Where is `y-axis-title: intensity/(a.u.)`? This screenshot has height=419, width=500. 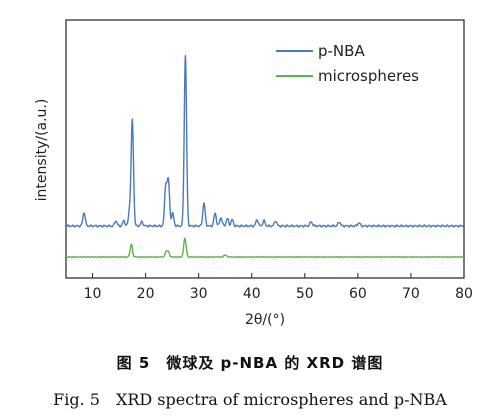 y-axis-title: intensity/(a.u.) is located at coordinates (42, 150).